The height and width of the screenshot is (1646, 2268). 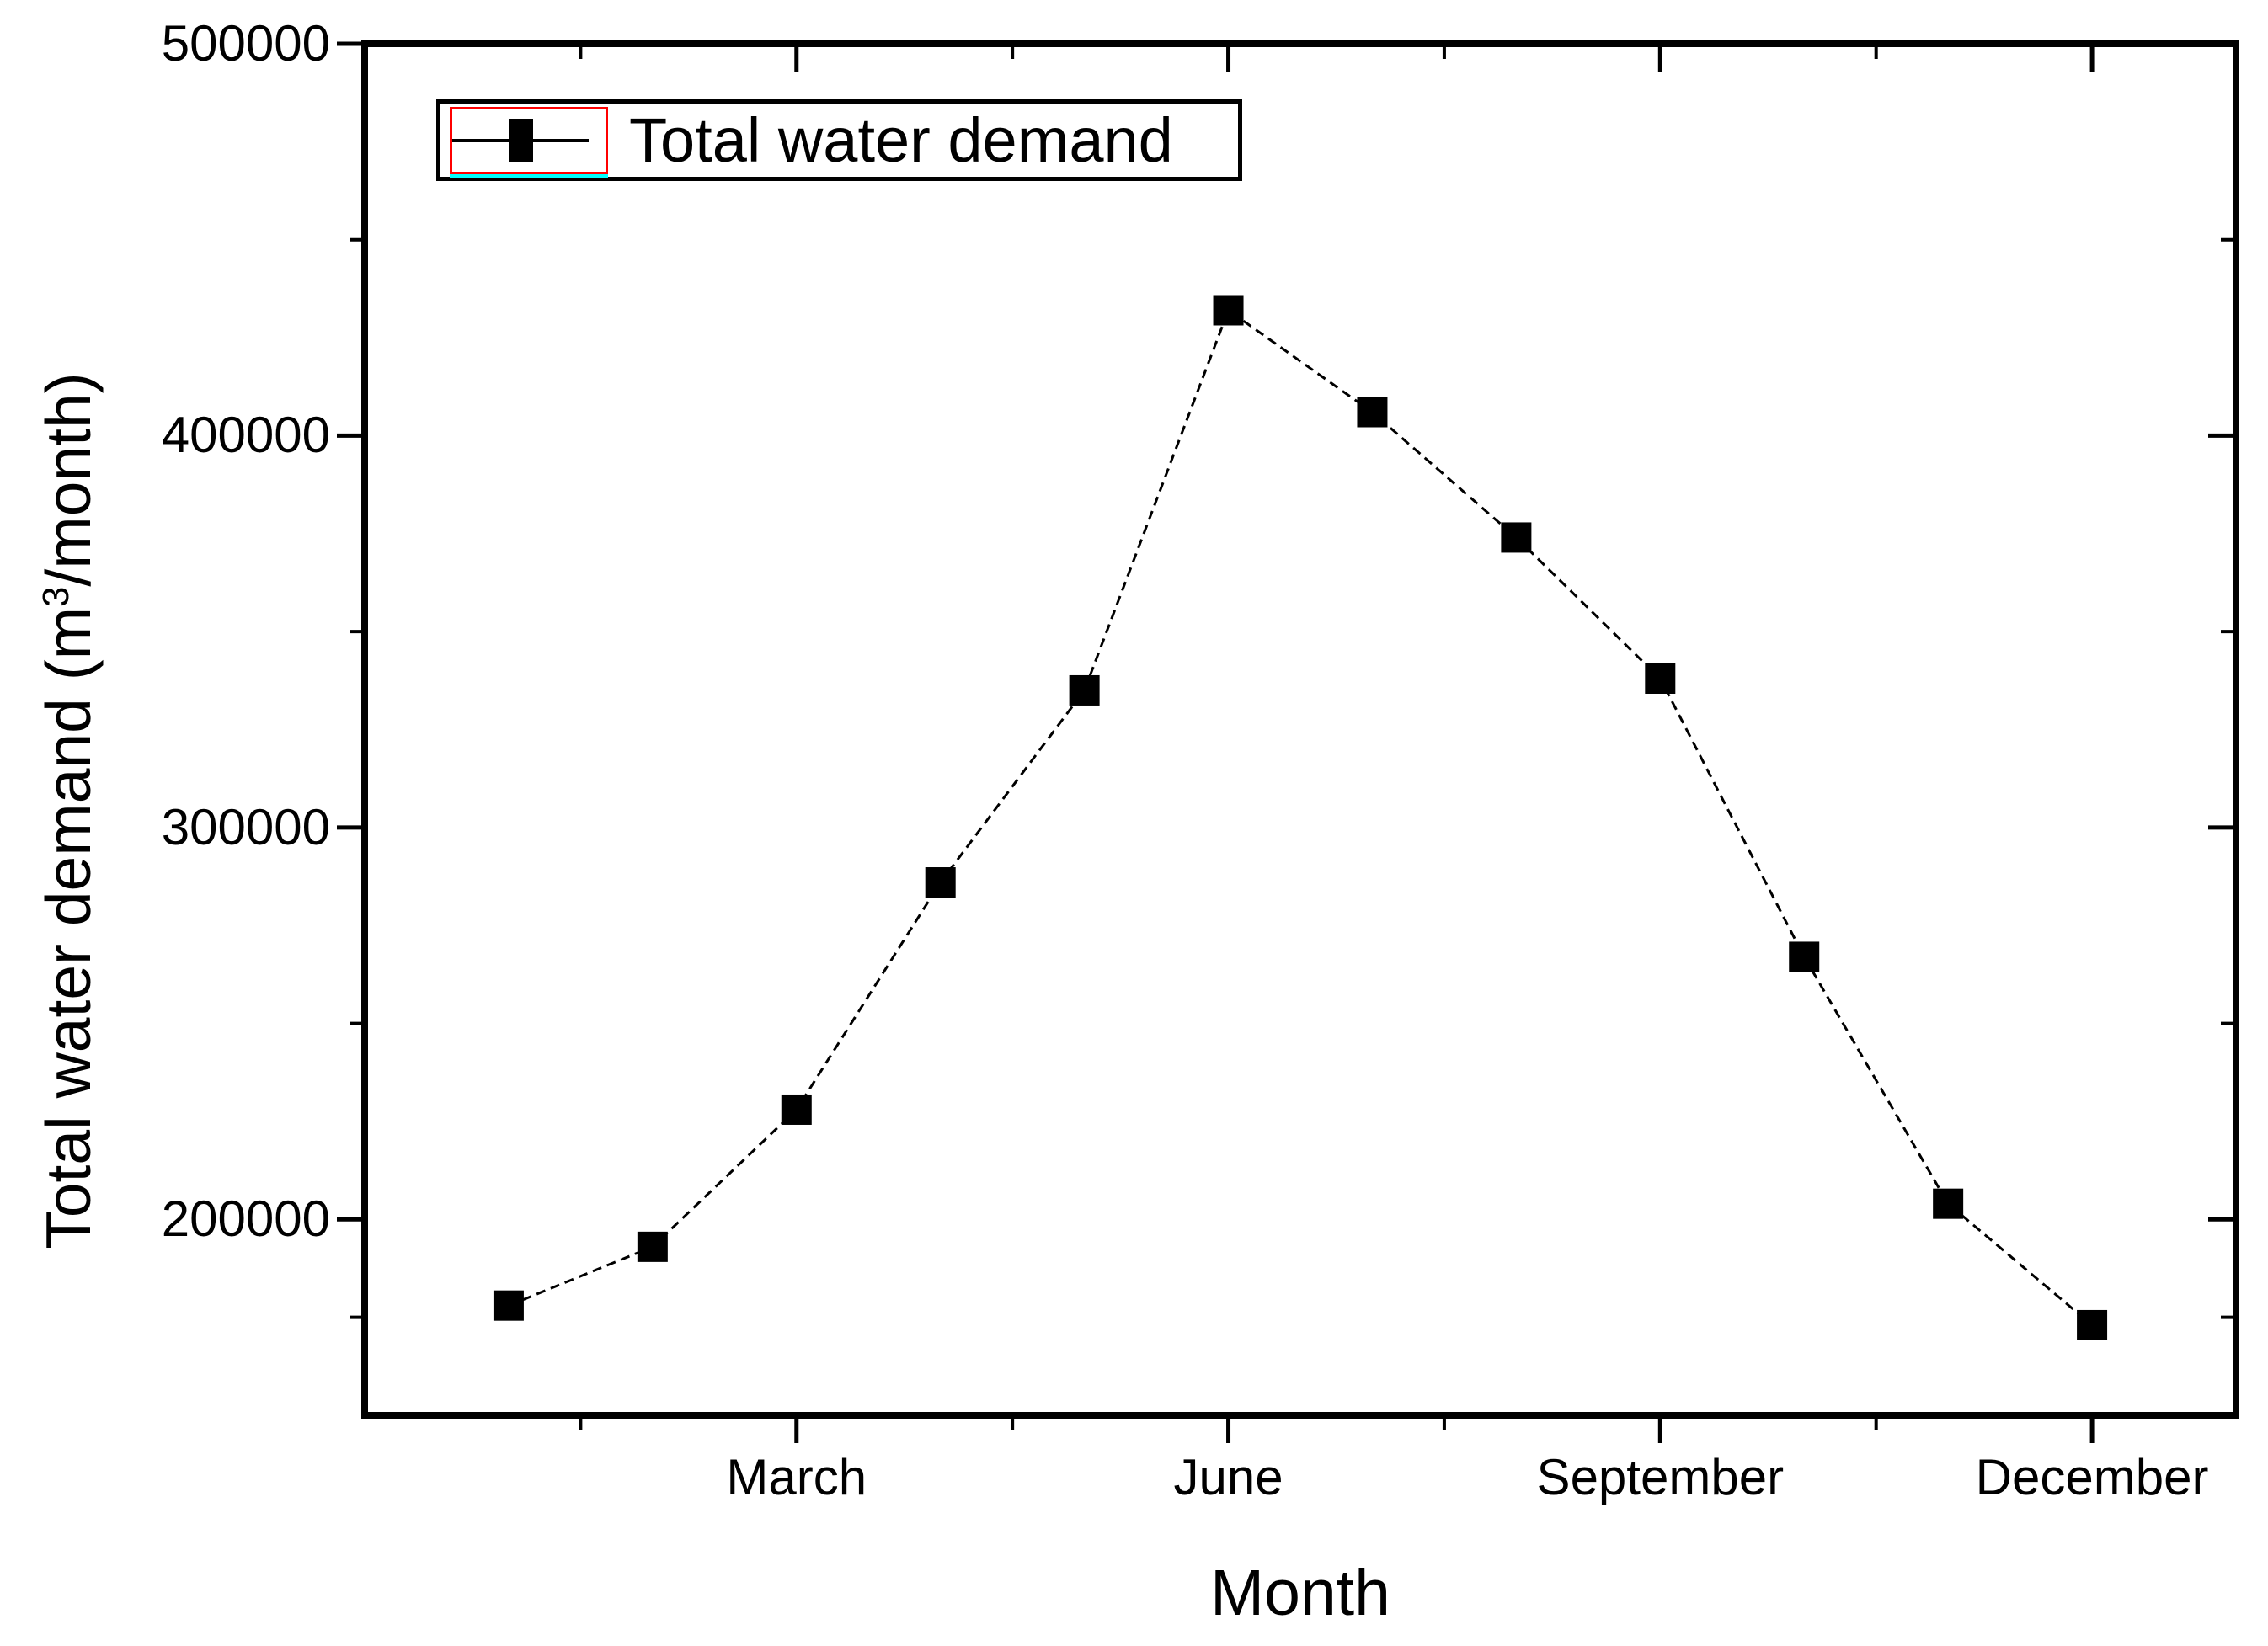 I want to click on data-point-march, so click(x=796, y=1109).